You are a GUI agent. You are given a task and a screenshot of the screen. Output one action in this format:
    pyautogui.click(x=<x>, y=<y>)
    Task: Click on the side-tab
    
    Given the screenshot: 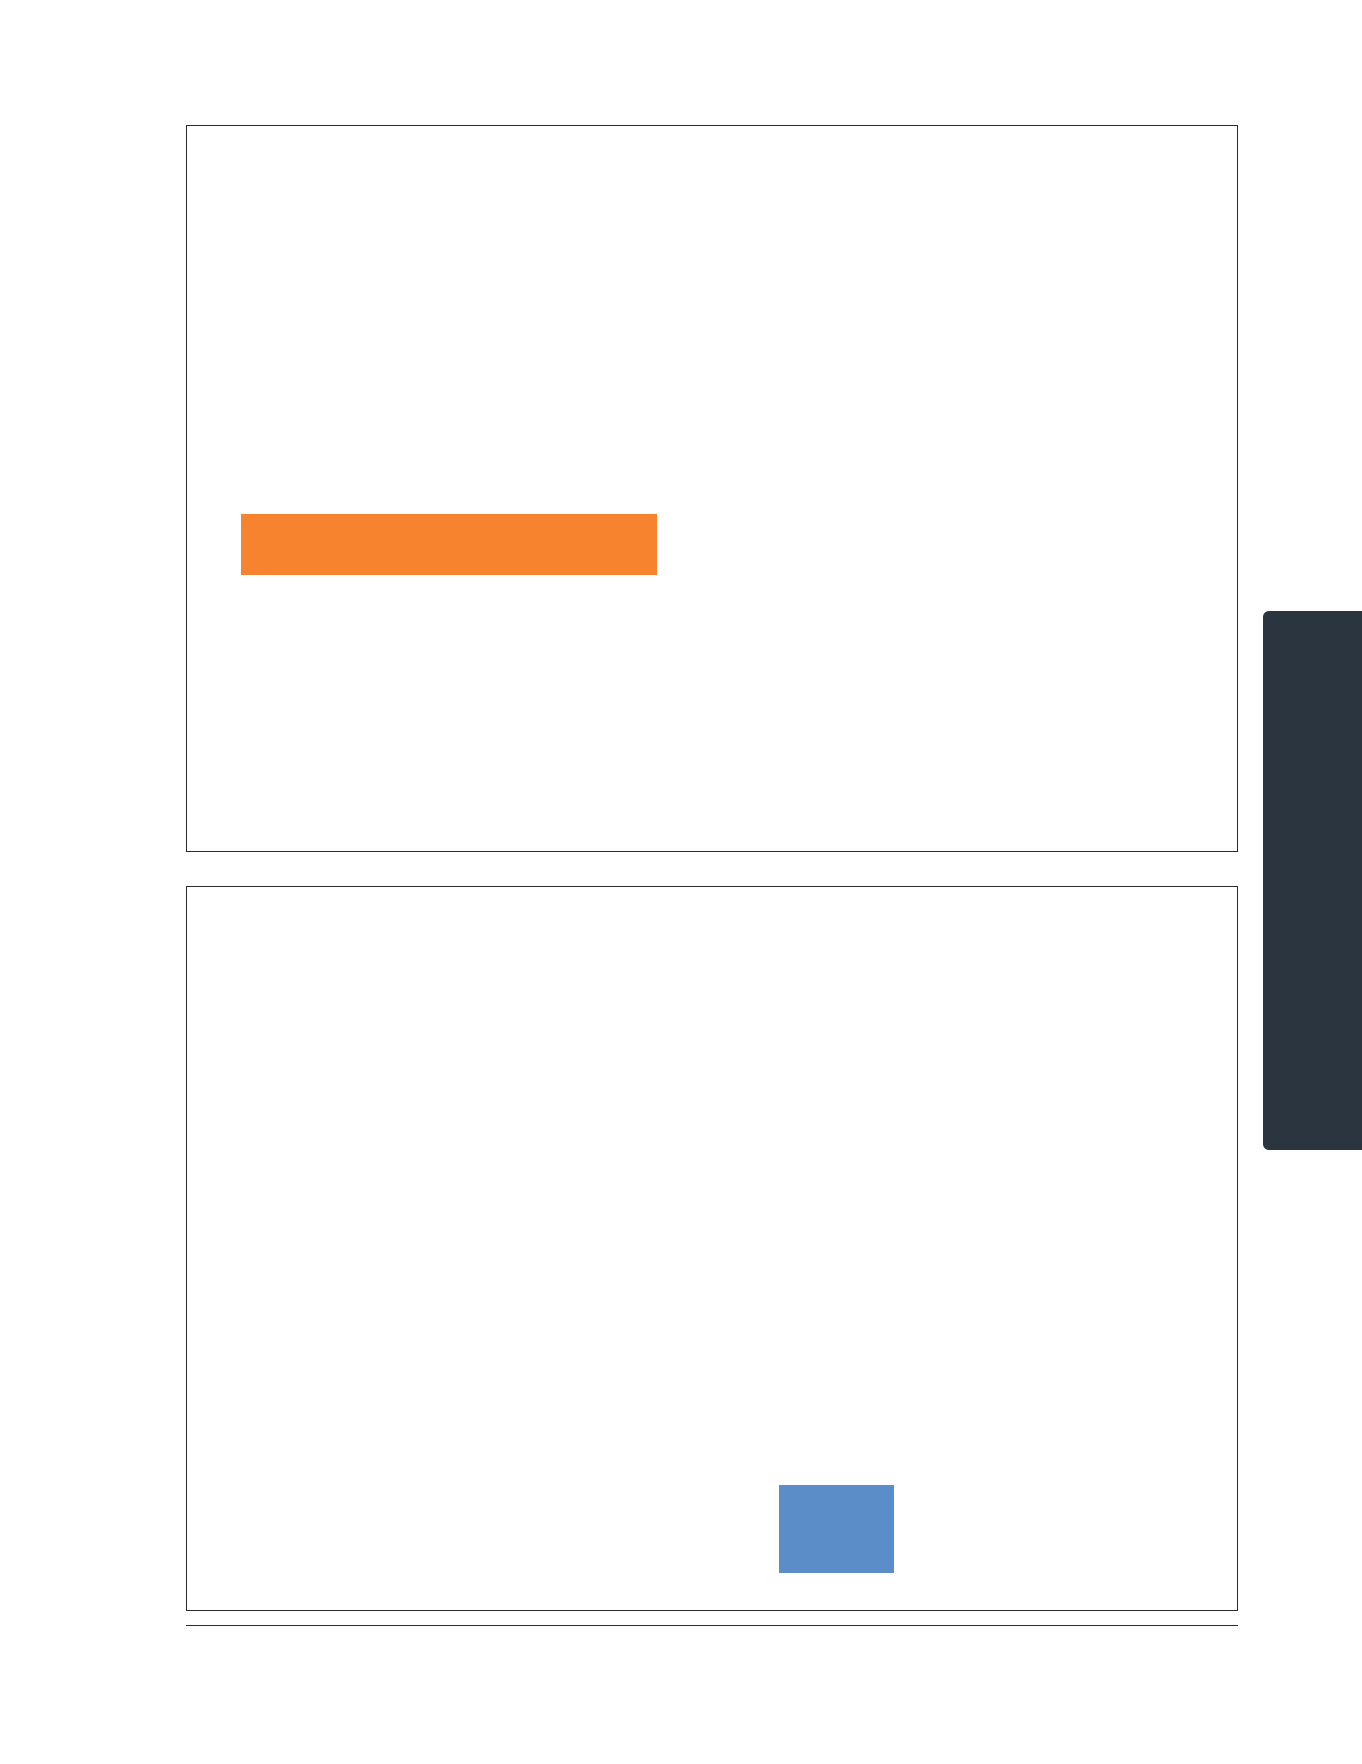 What is the action you would take?
    pyautogui.click(x=1312, y=880)
    